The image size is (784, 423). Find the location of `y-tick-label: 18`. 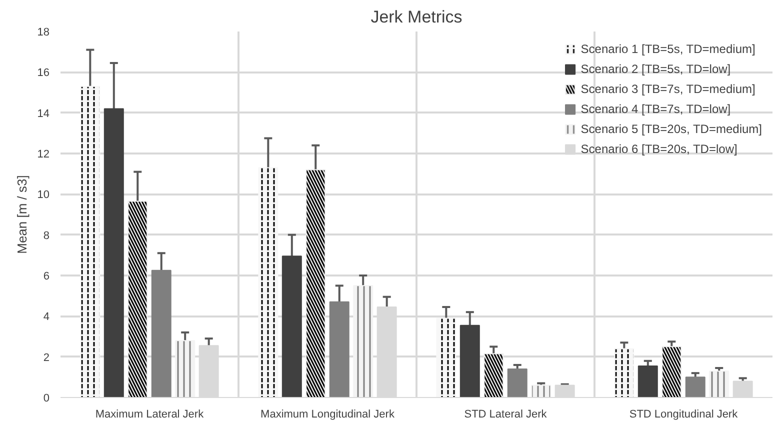

y-tick-label: 18 is located at coordinates (43, 32).